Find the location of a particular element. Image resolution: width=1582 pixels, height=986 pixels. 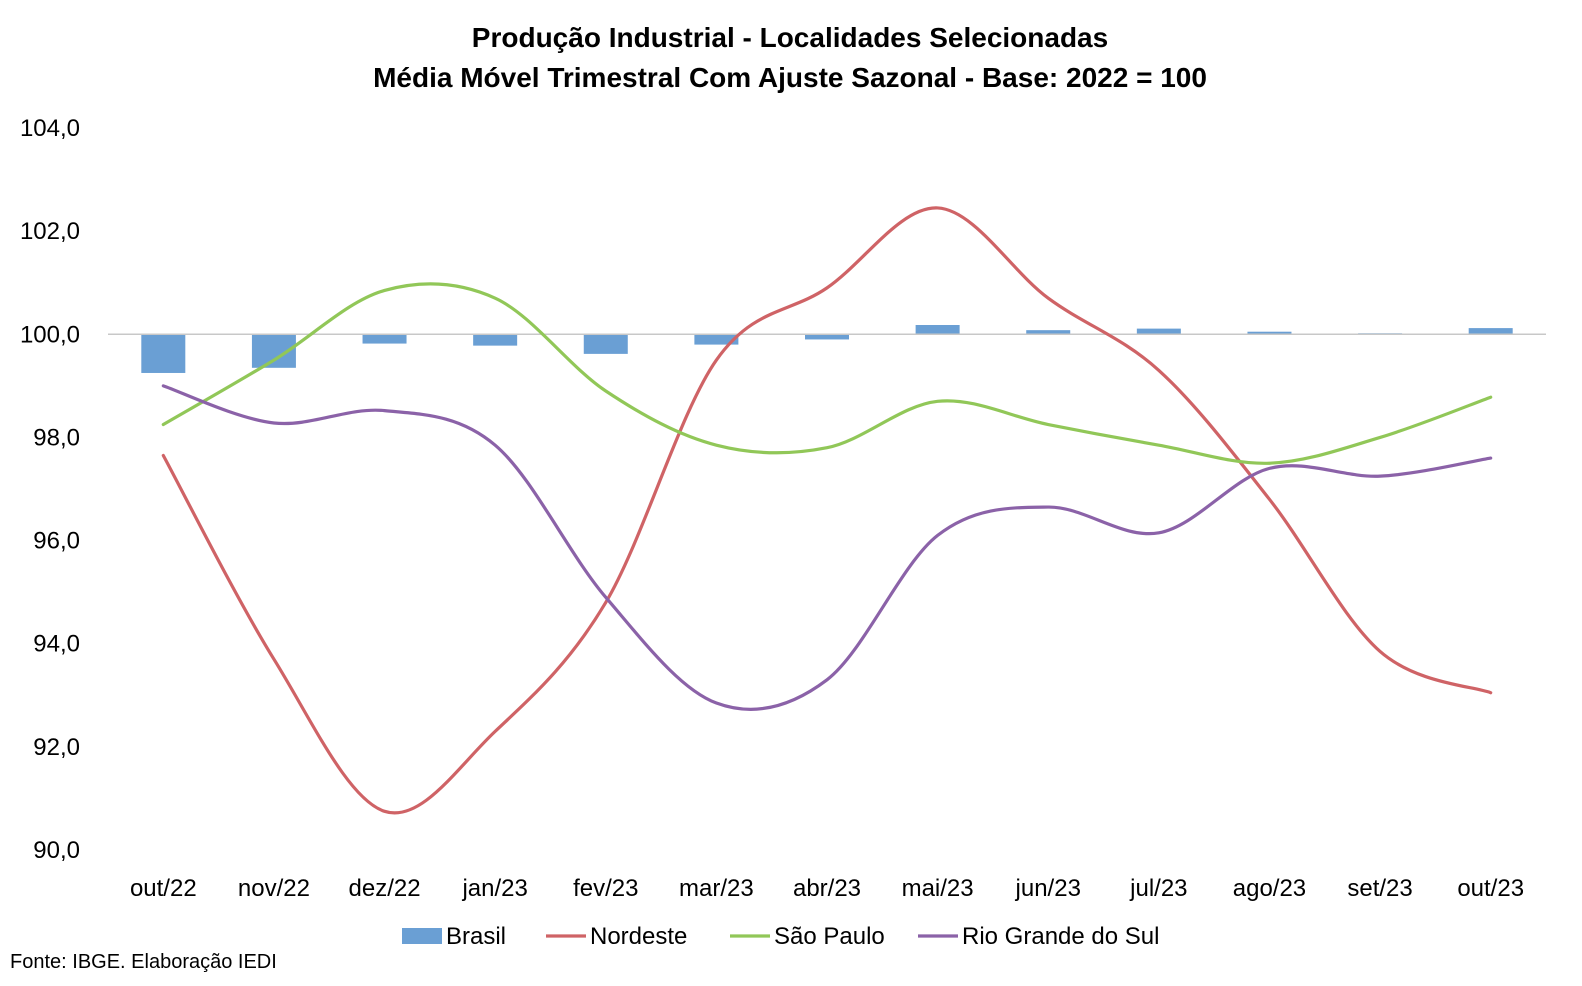

x-tick-label: out/22 is located at coordinates (163, 888).